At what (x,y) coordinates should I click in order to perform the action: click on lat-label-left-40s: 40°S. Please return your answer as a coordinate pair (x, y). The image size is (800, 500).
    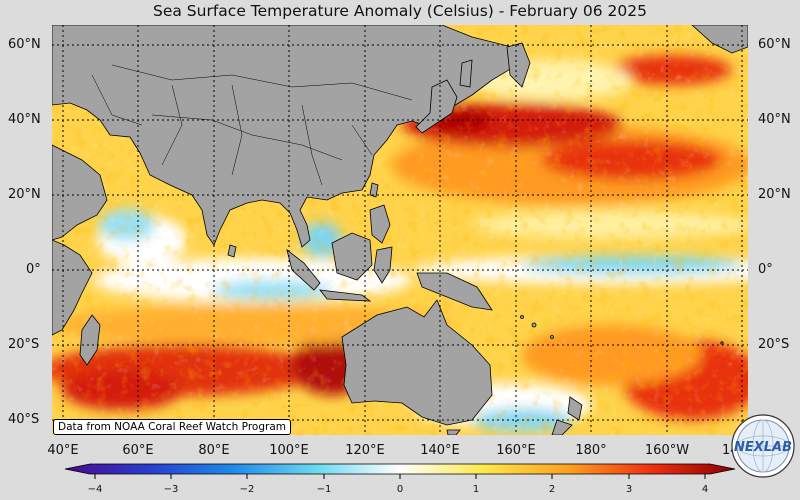
    Looking at the image, I should click on (24, 419).